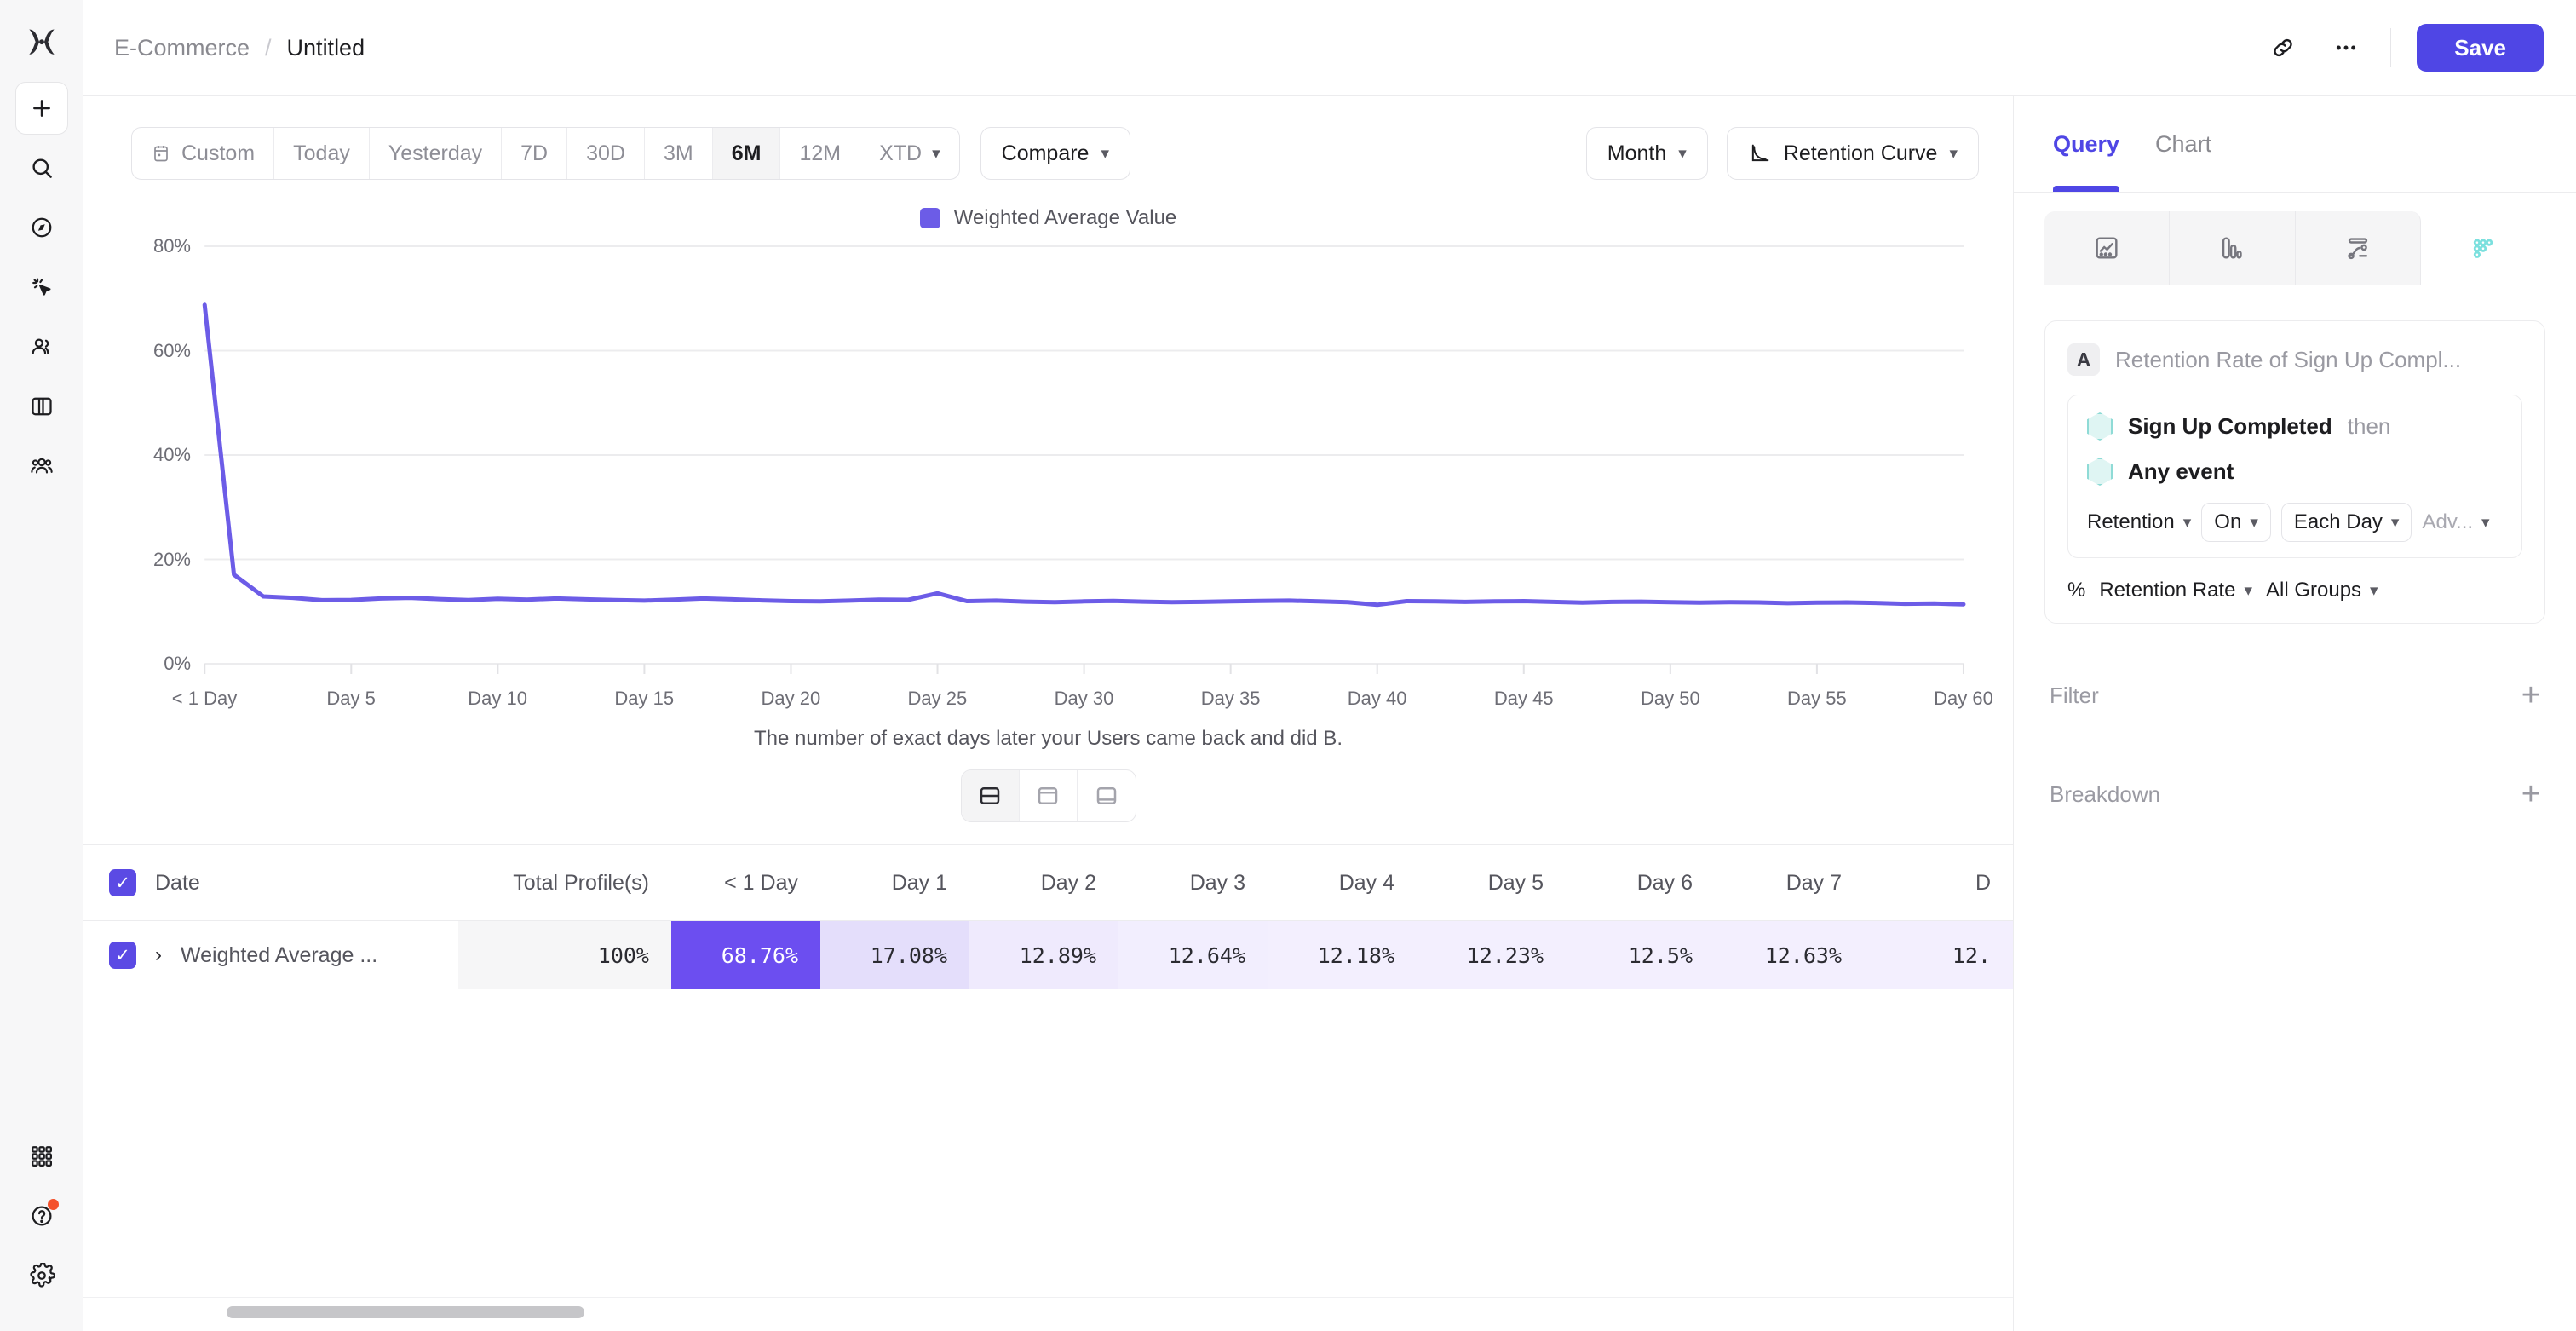  Describe the element at coordinates (2176, 590) in the screenshot. I see `metric-select: Retention Rate ▾` at that location.